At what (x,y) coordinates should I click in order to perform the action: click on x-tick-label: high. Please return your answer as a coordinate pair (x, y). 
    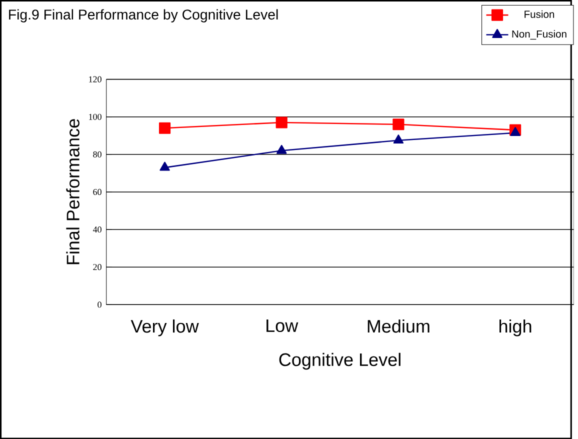
    Looking at the image, I should click on (516, 327).